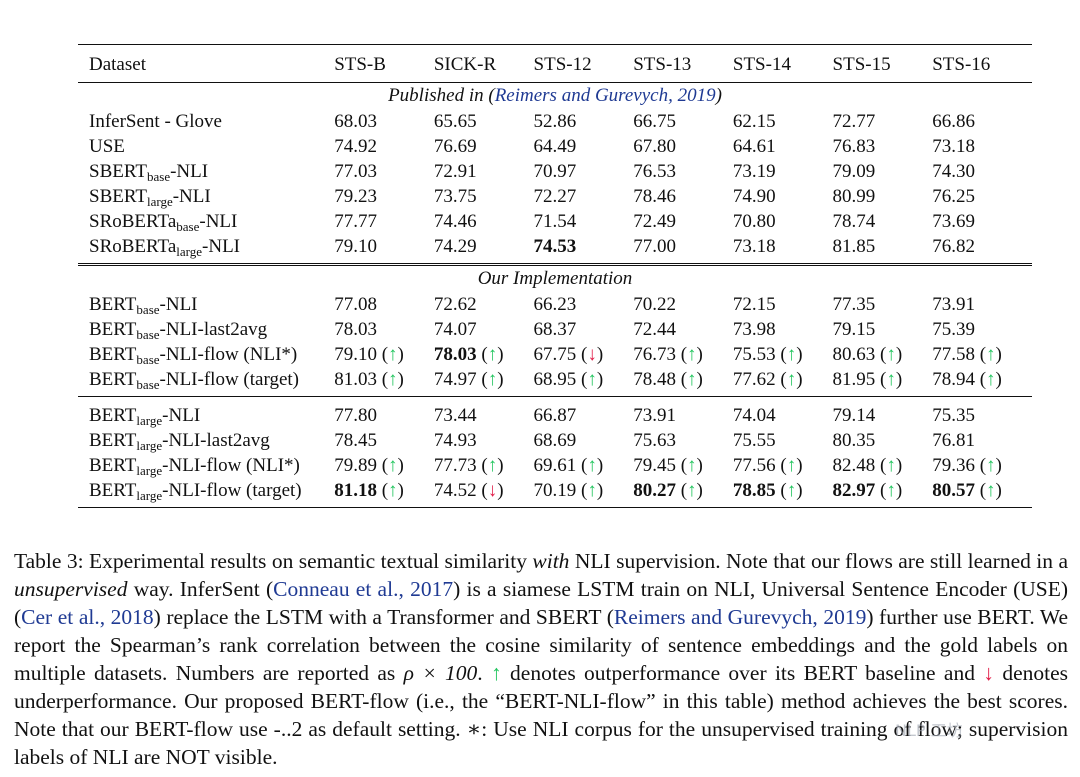 The width and height of the screenshot is (1080, 777). What do you see at coordinates (87, 617) in the screenshot?
I see `citation-link: Cer et al., 2018` at bounding box center [87, 617].